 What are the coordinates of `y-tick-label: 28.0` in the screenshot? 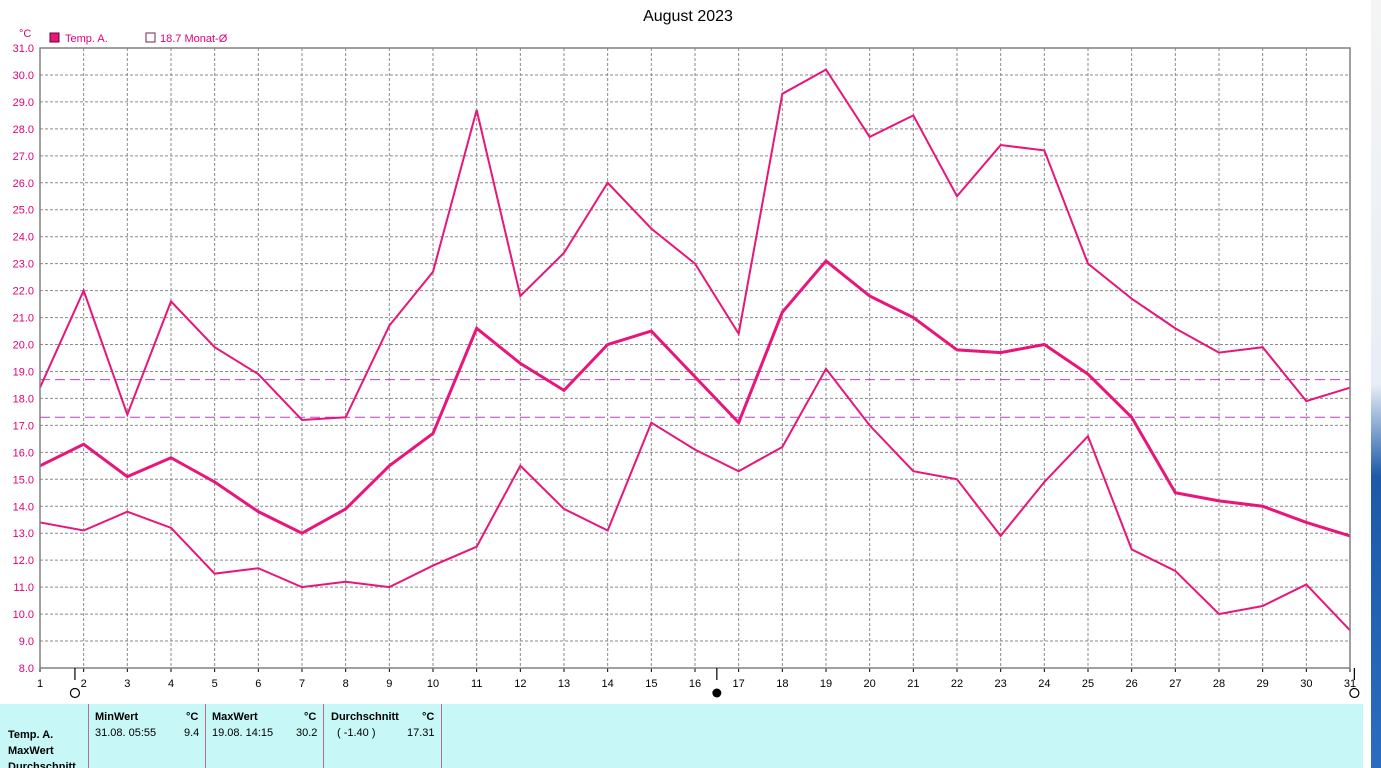 It's located at (23, 130).